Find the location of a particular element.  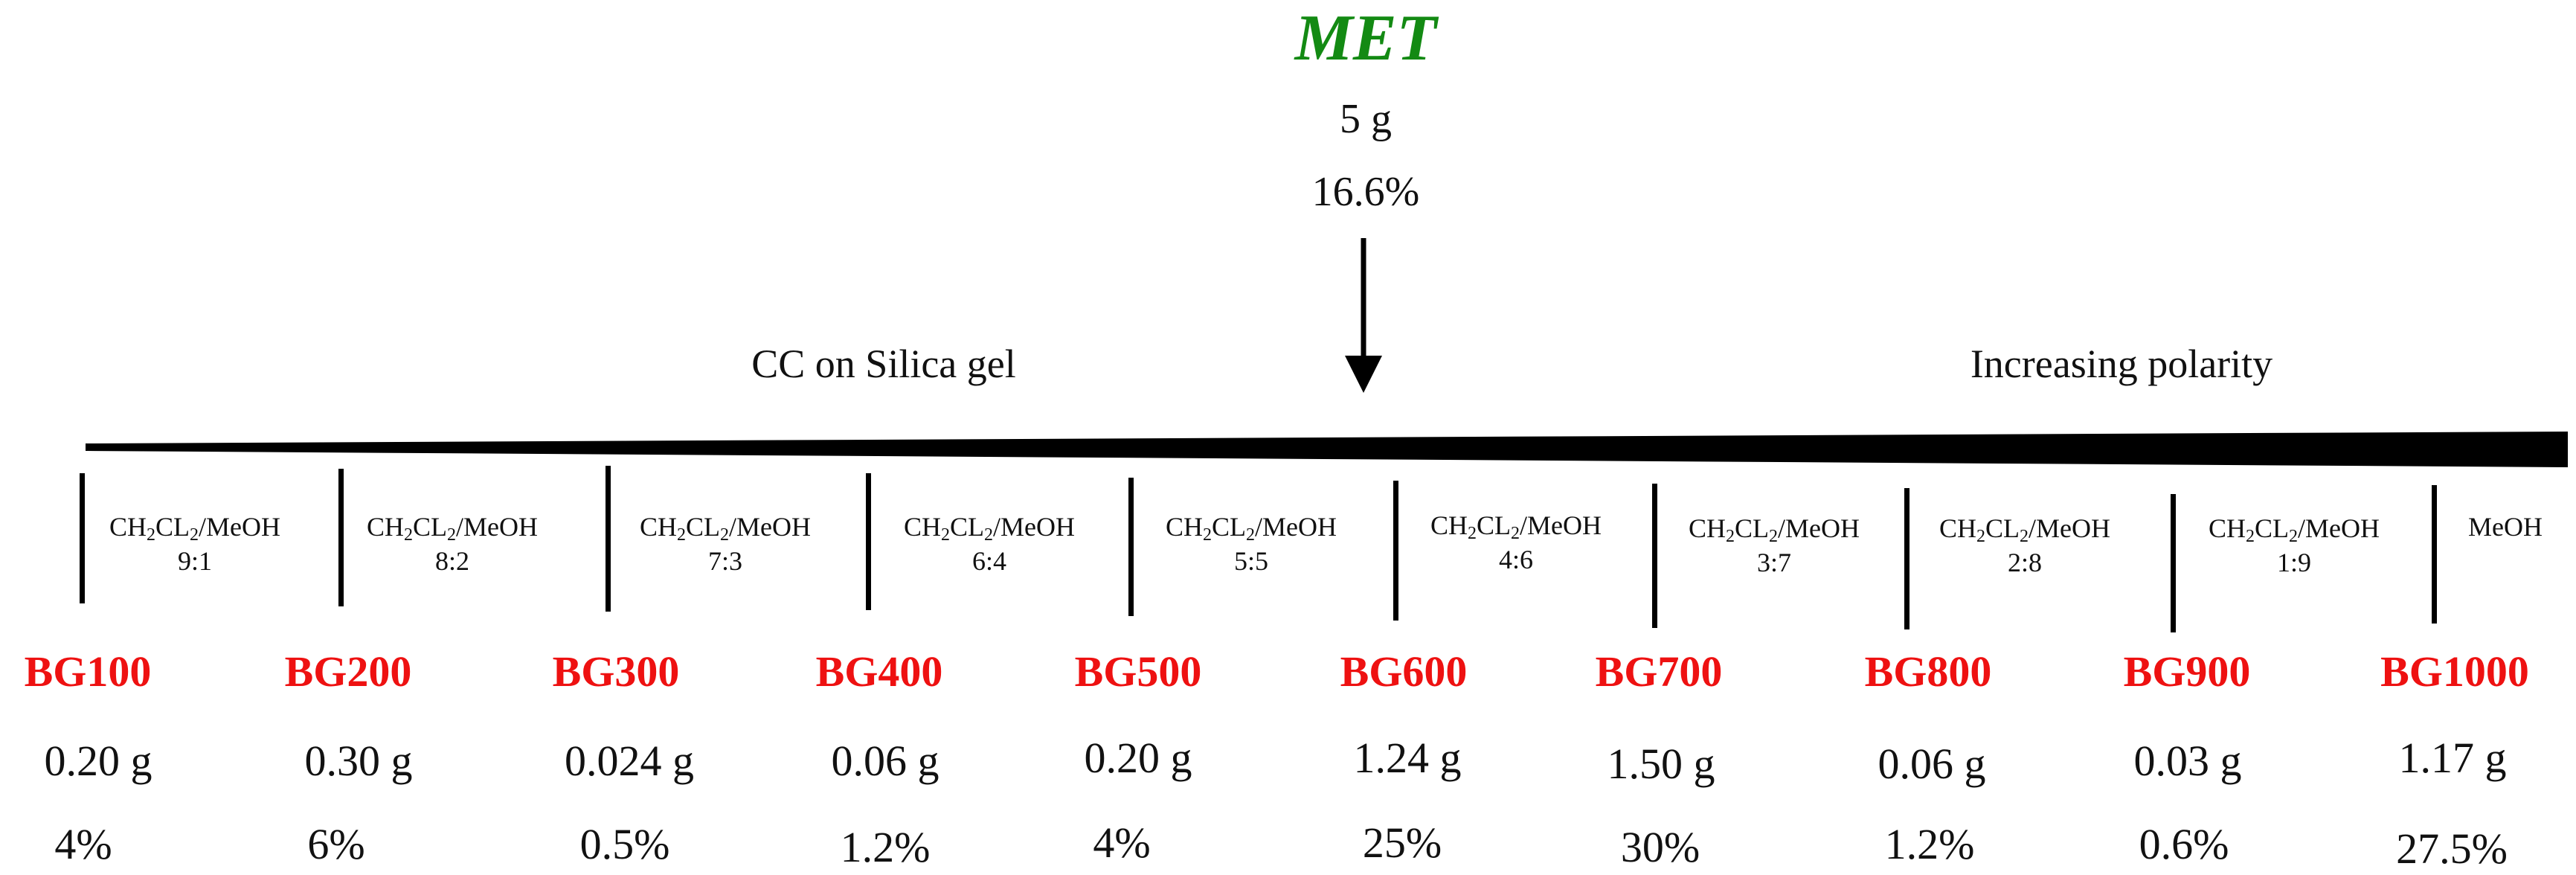

eluent-label: CH2CL2/MeOH 7:3 is located at coordinates (725, 544).